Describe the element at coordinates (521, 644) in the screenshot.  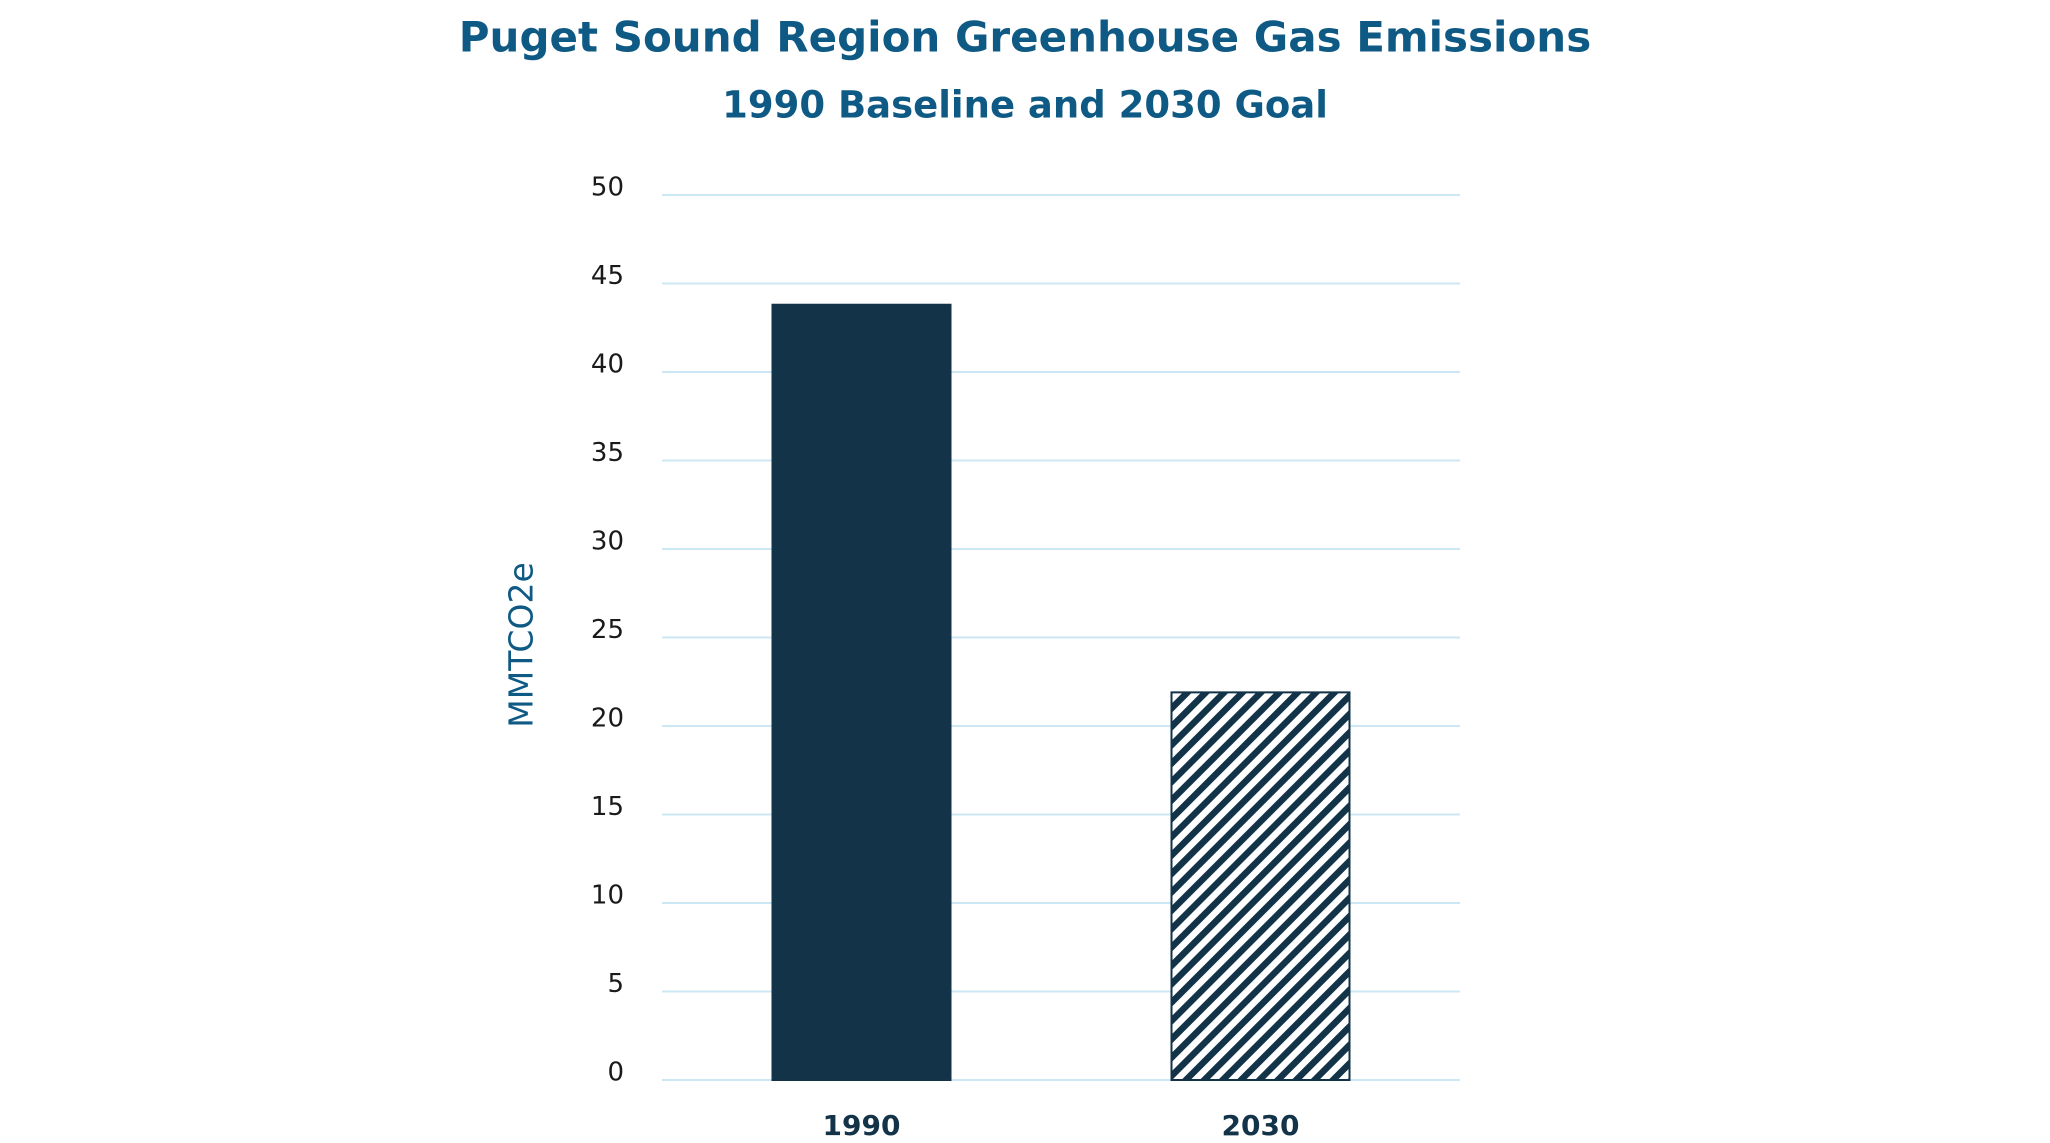
I see `y-axis-label: MMTCO2e` at that location.